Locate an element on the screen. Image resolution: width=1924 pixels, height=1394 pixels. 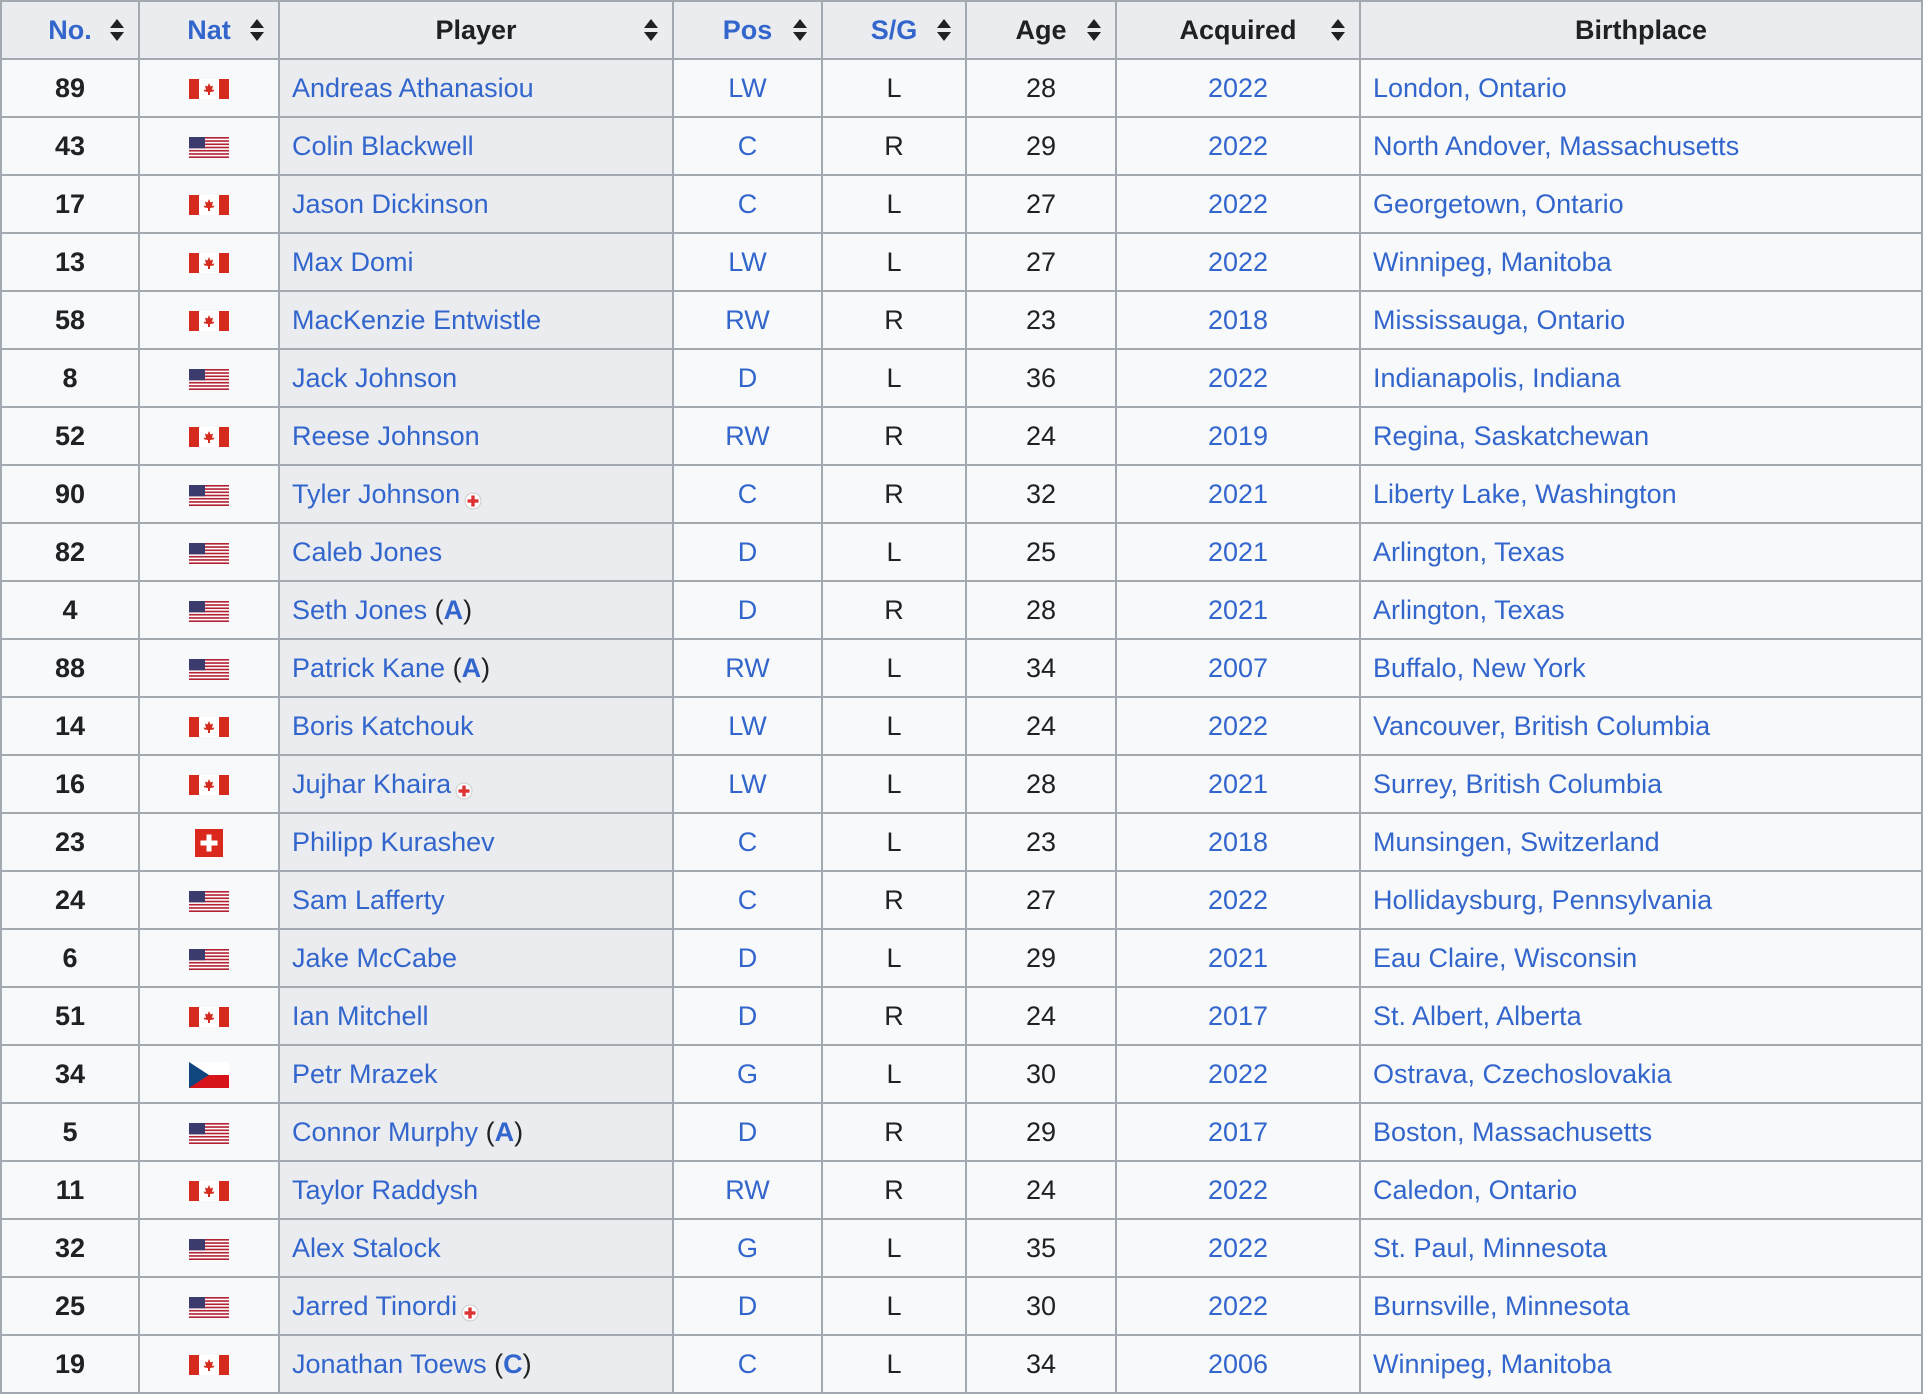
birthplace-link: Buffalo, New York is located at coordinates (1479, 667).